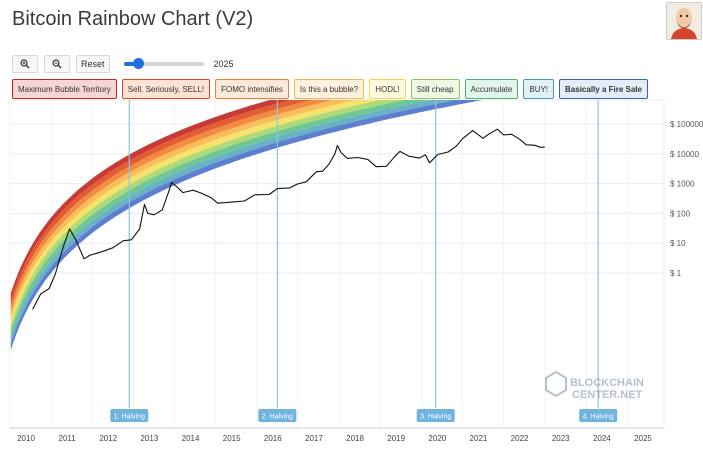 The width and height of the screenshot is (703, 454). Describe the element at coordinates (232, 438) in the screenshot. I see `x-tick-label-6: 2015` at that location.